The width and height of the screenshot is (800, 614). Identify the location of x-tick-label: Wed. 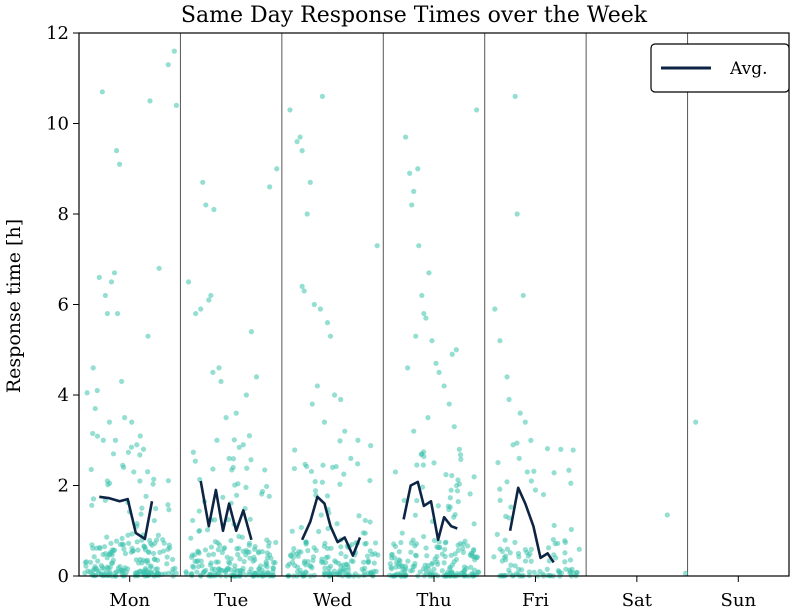
(332, 600).